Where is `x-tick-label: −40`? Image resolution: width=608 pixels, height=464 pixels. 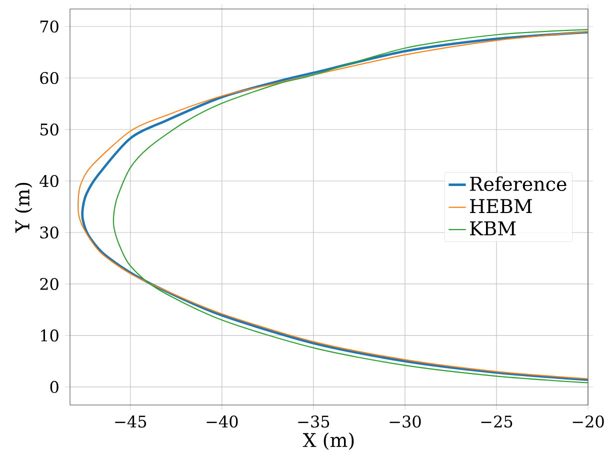 x-tick-label: −40 is located at coordinates (222, 422).